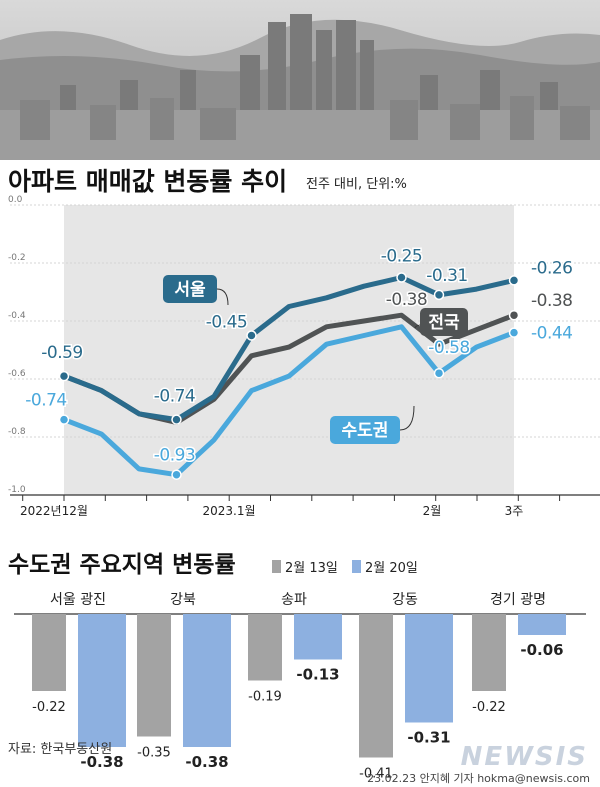 The height and width of the screenshot is (787, 600). What do you see at coordinates (447, 276) in the screenshot?
I see `data-label-서울: -0.31` at bounding box center [447, 276].